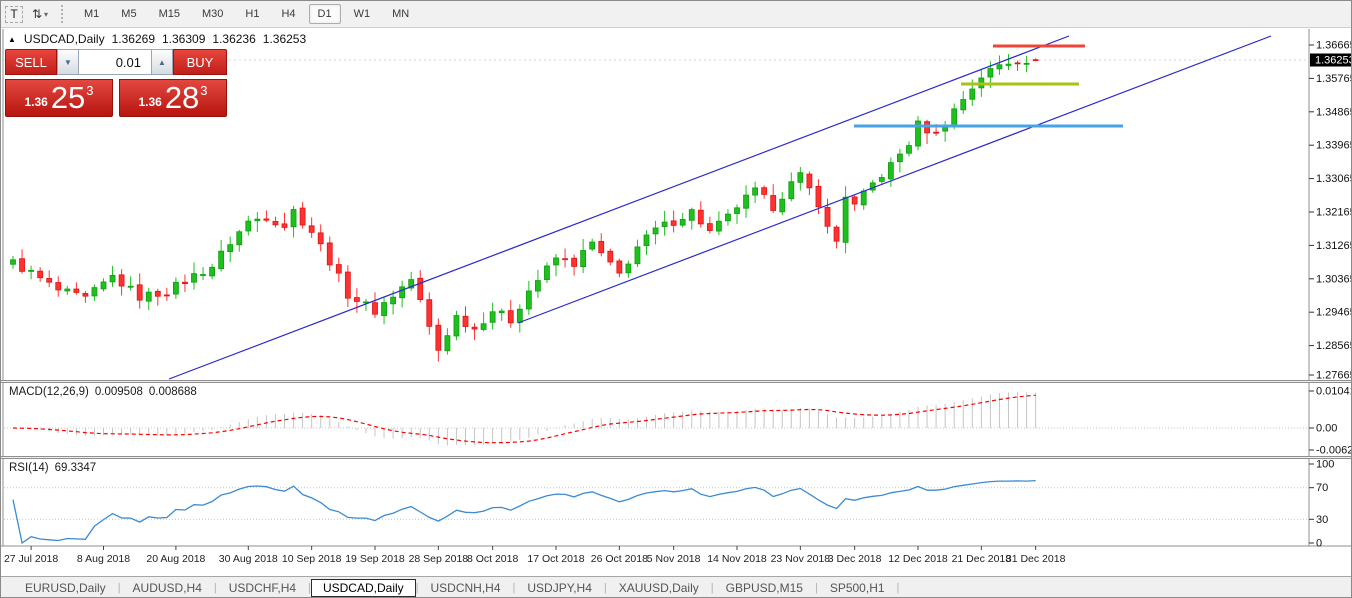  What do you see at coordinates (1334, 212) in the screenshot?
I see `price-axis-label: 1.32165` at bounding box center [1334, 212].